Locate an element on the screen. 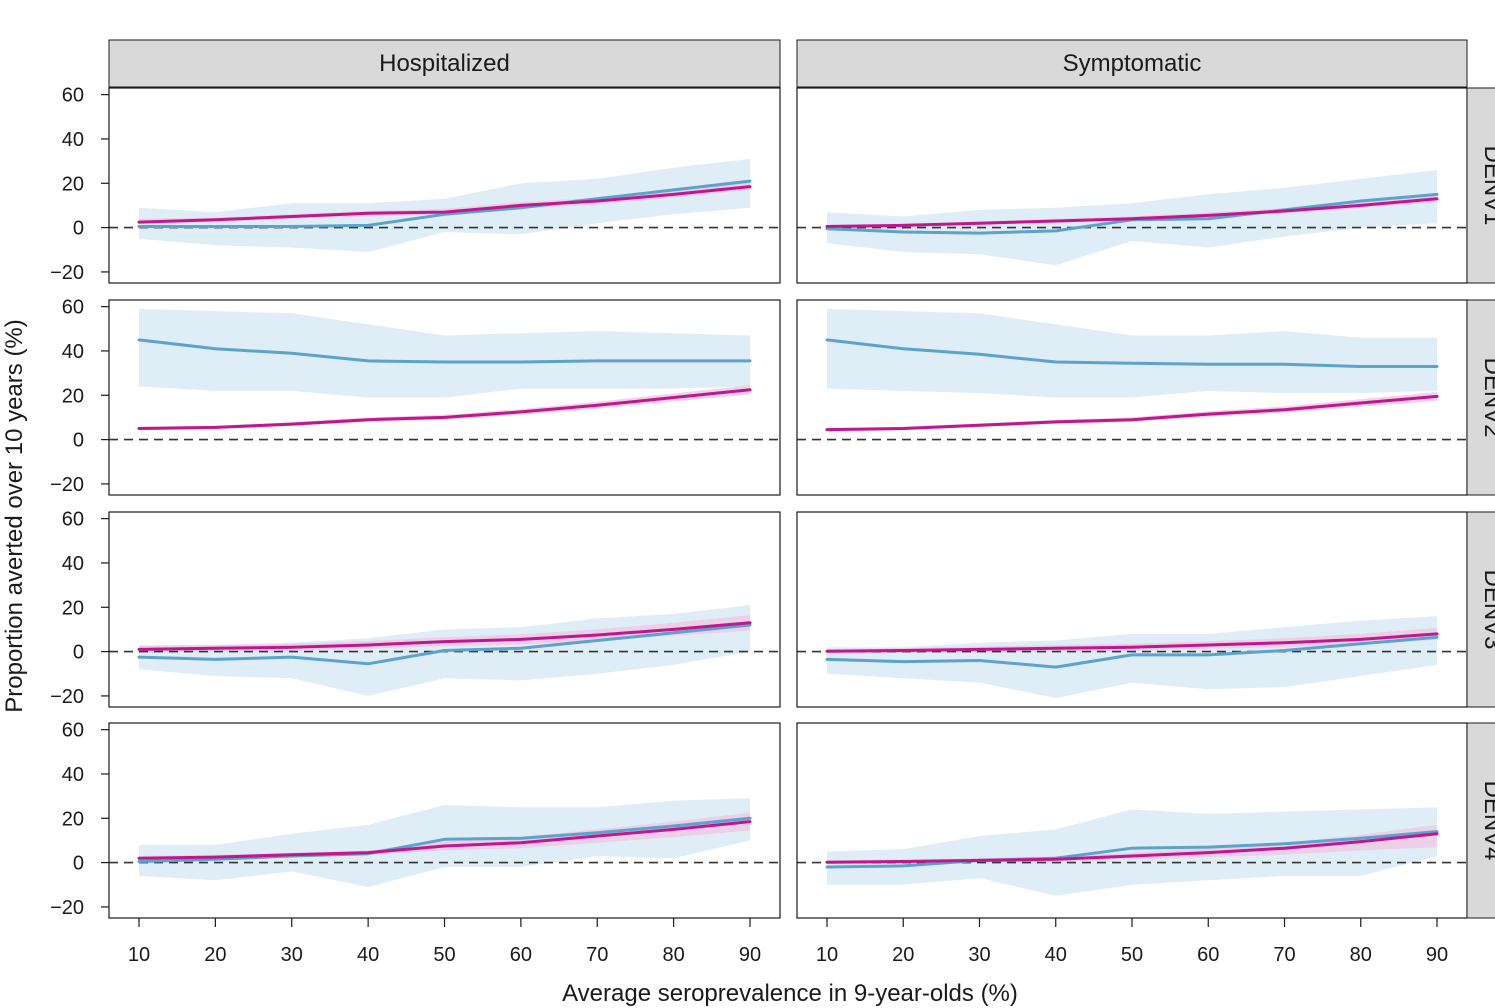 This screenshot has height=1008, width=1495. col-strip-label-symptomatic: Symptomatic is located at coordinates (1132, 63).